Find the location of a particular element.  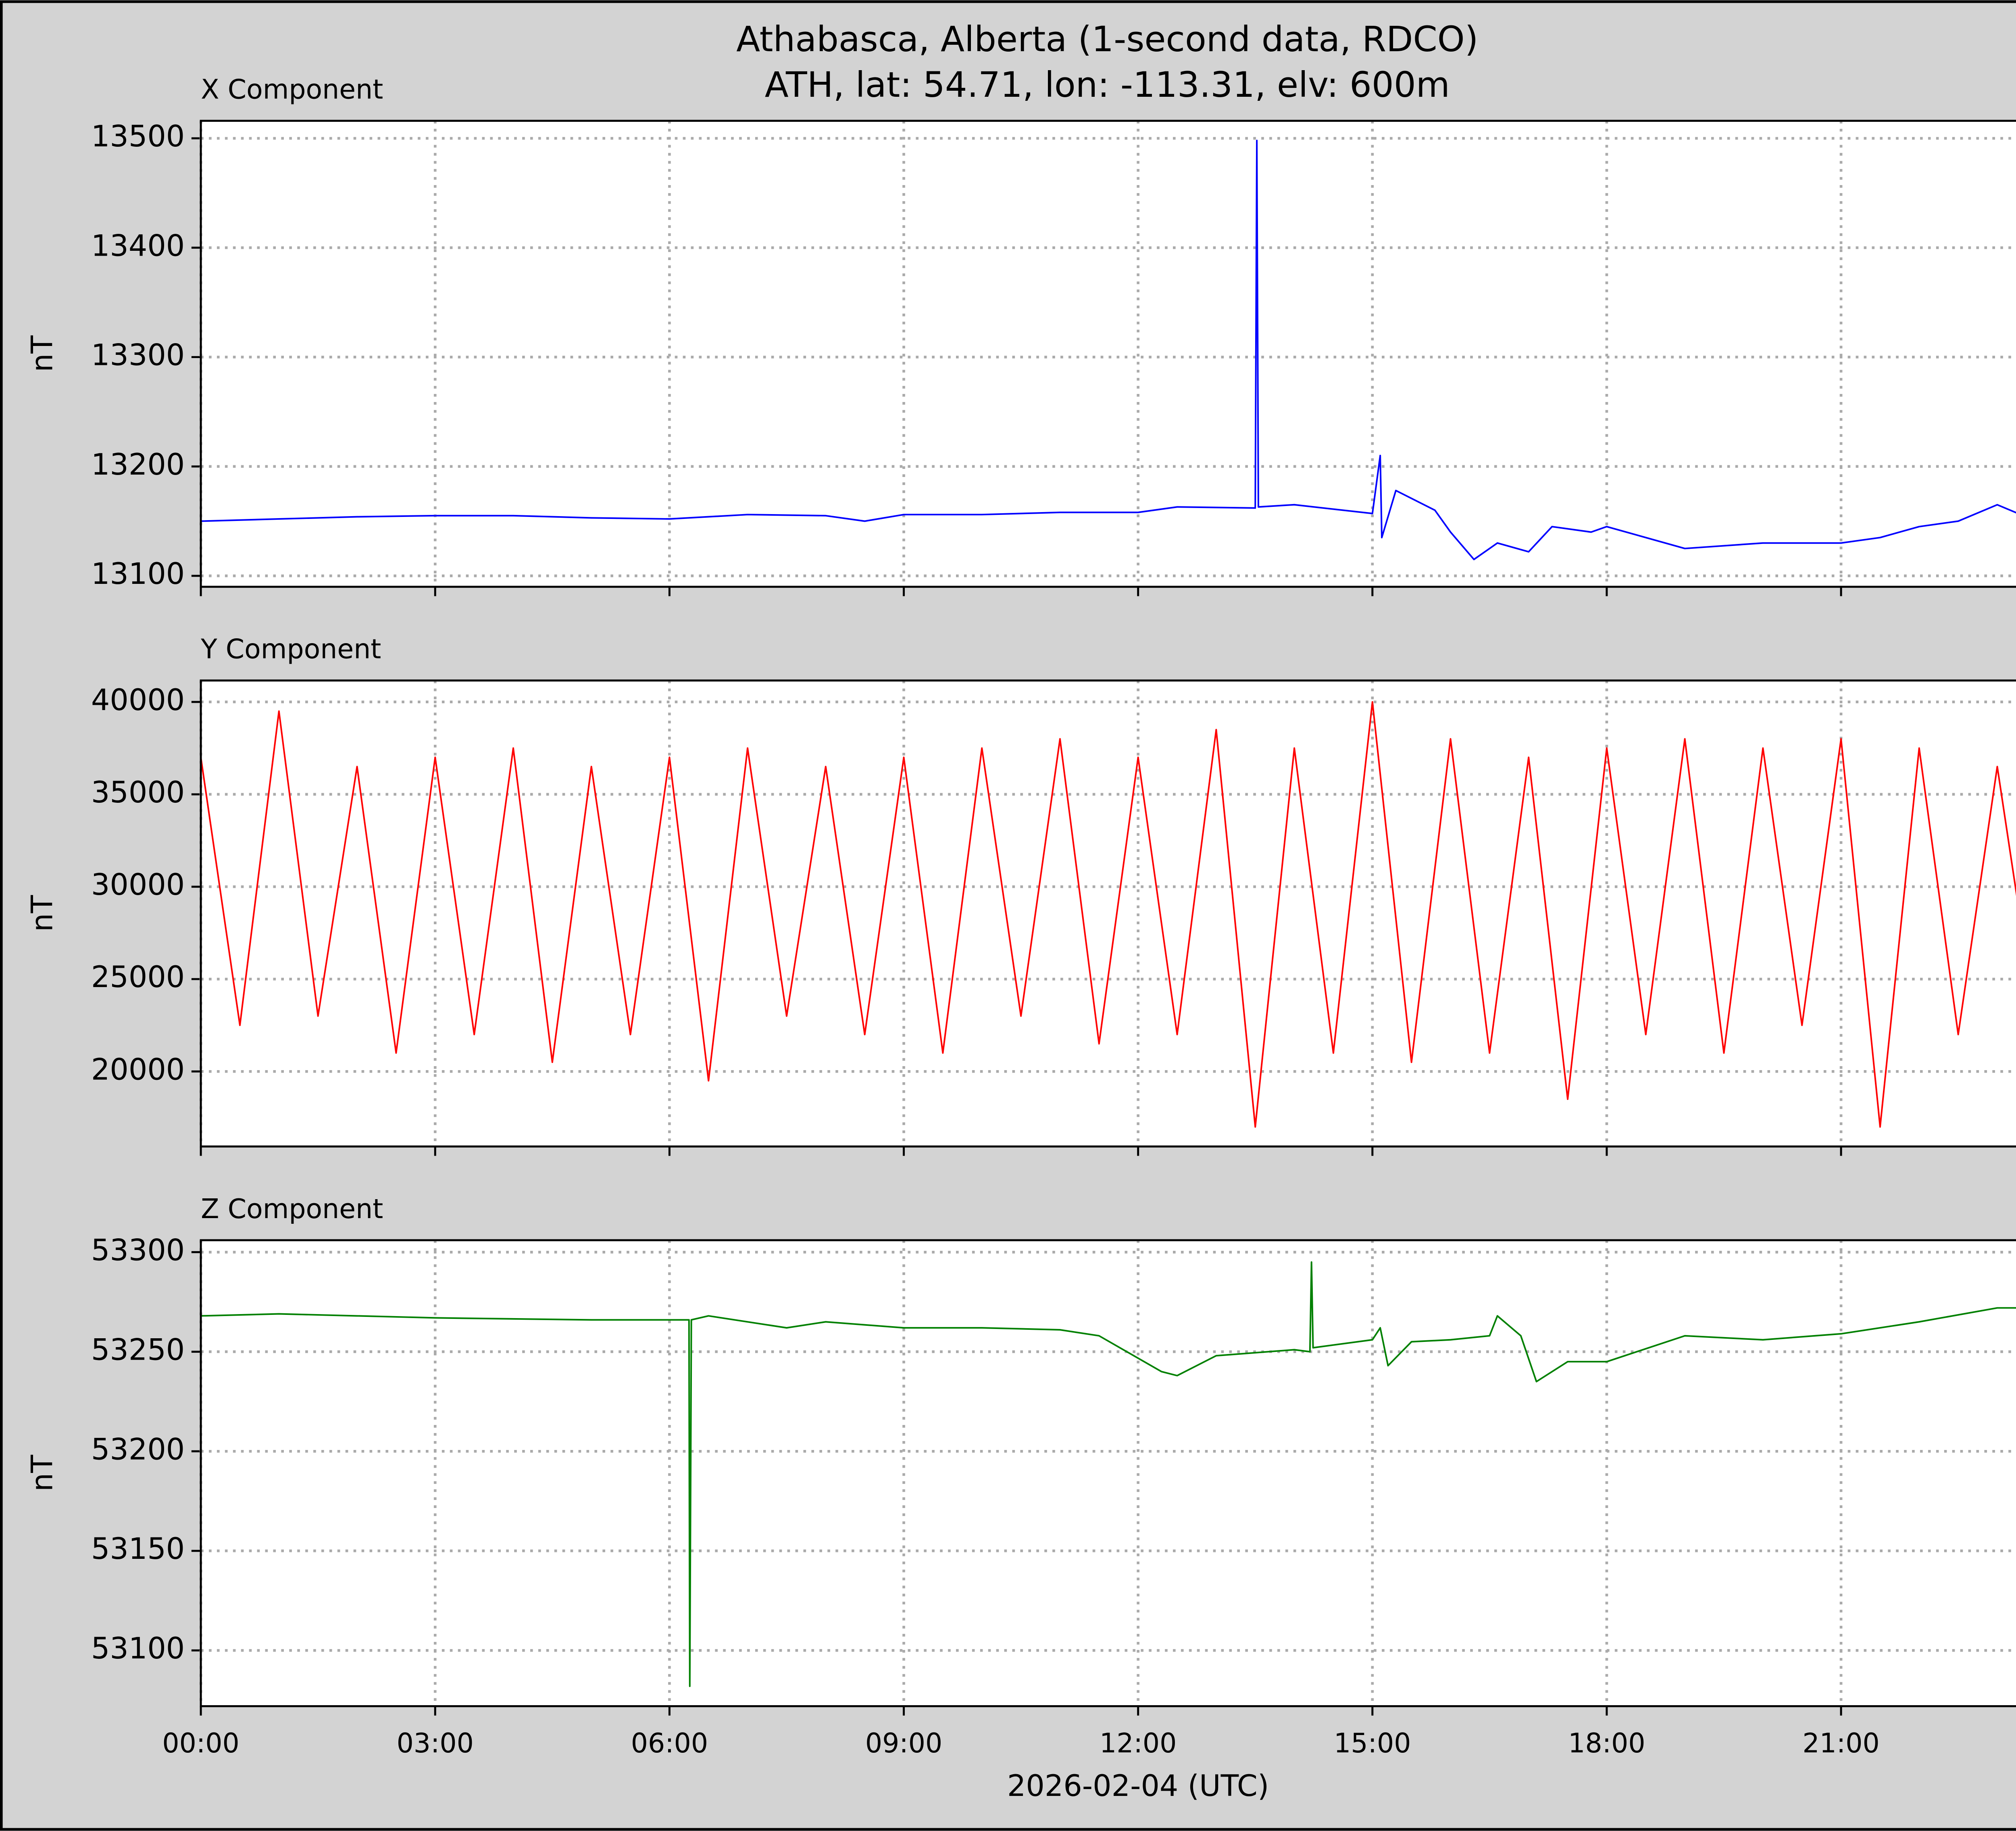

x-tick-label: 18:00 is located at coordinates (1606, 1743).